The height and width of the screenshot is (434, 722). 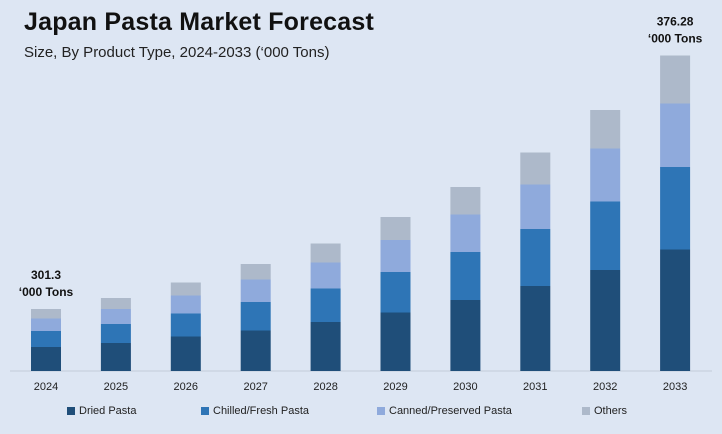 I want to click on bar-segment-canned-2026, so click(x=185, y=304).